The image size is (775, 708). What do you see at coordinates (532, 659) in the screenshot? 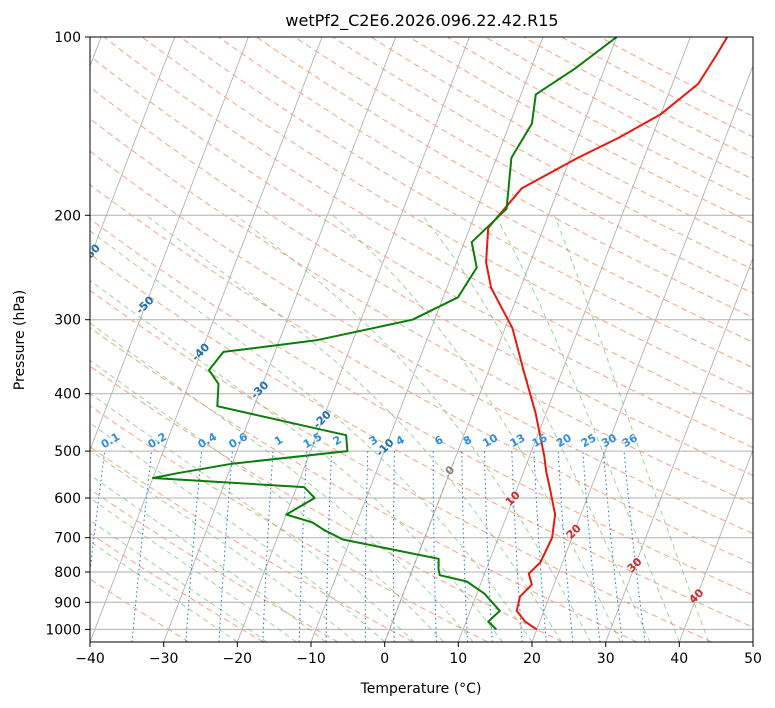
I see `x-tick-label: 20` at bounding box center [532, 659].